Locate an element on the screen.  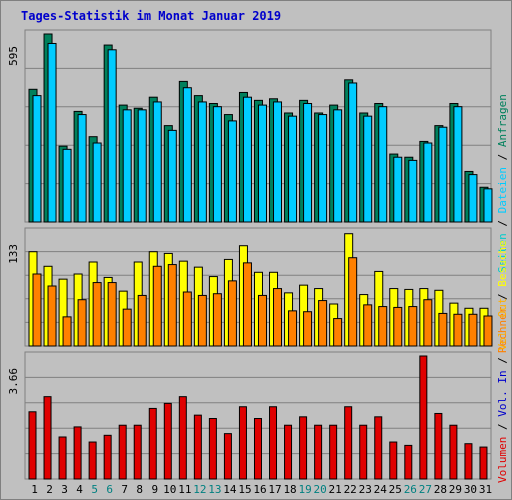
x-tick-label: 13 is located at coordinates (214, 489).